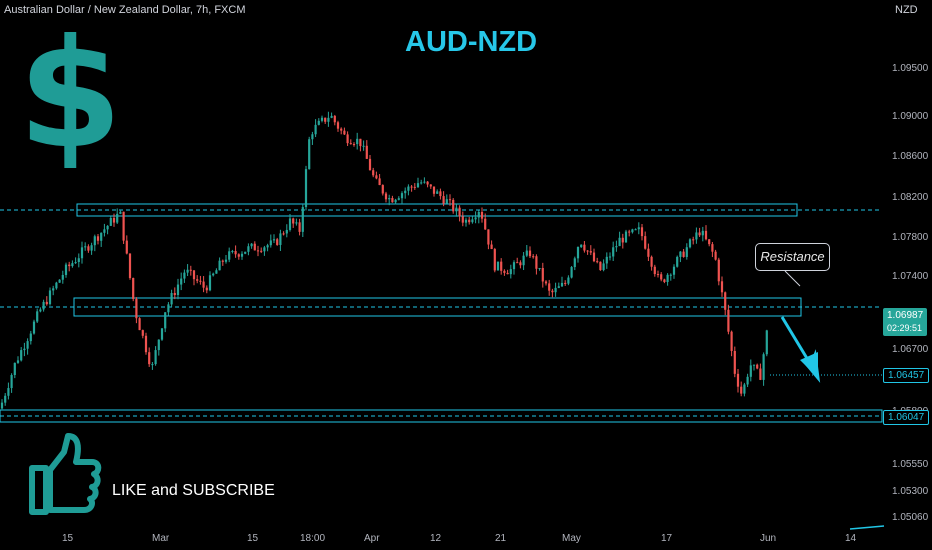 The width and height of the screenshot is (932, 550). Describe the element at coordinates (313, 538) in the screenshot. I see `time-axis-label: 18:00` at that location.